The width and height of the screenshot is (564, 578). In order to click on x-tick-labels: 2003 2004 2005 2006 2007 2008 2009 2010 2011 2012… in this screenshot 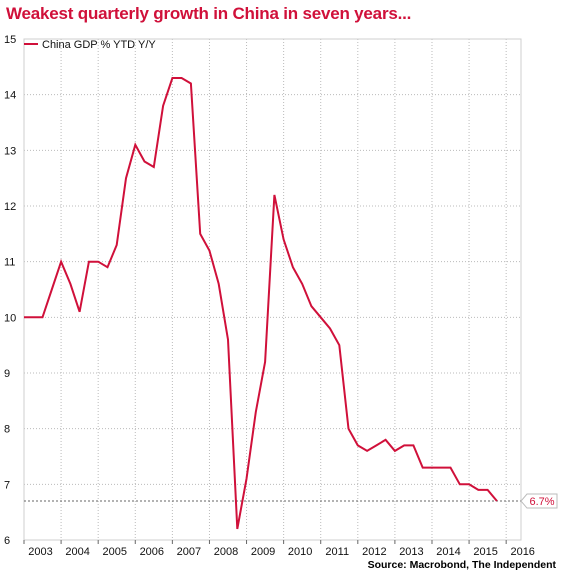, I will do `click(281, 552)`.